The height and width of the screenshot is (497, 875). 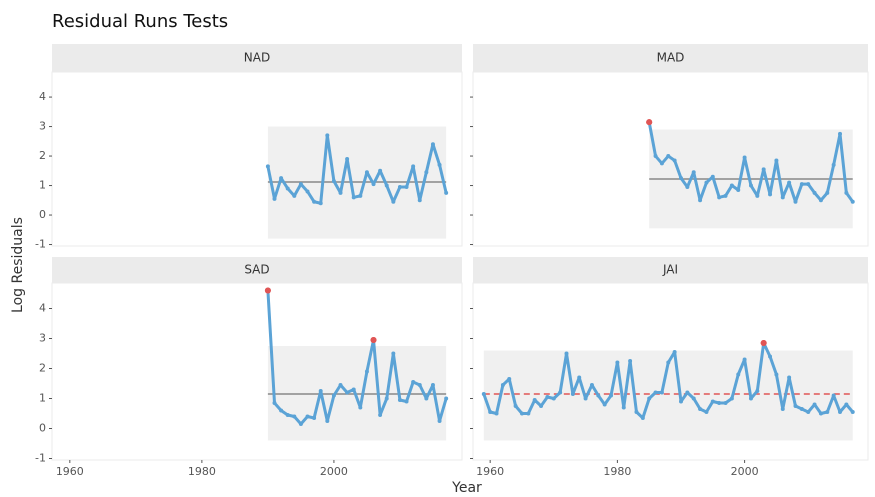 I want to click on x-tick-label: 1980, so click(x=202, y=471).